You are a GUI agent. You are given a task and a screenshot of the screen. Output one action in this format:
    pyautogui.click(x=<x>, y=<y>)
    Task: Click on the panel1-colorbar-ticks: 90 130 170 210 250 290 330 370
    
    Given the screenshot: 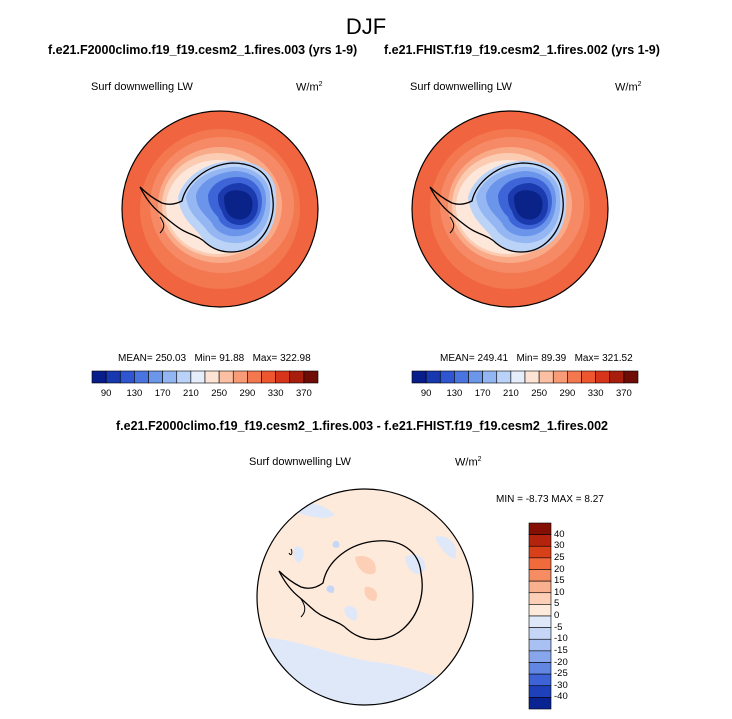 What is the action you would take?
    pyautogui.click(x=205, y=395)
    